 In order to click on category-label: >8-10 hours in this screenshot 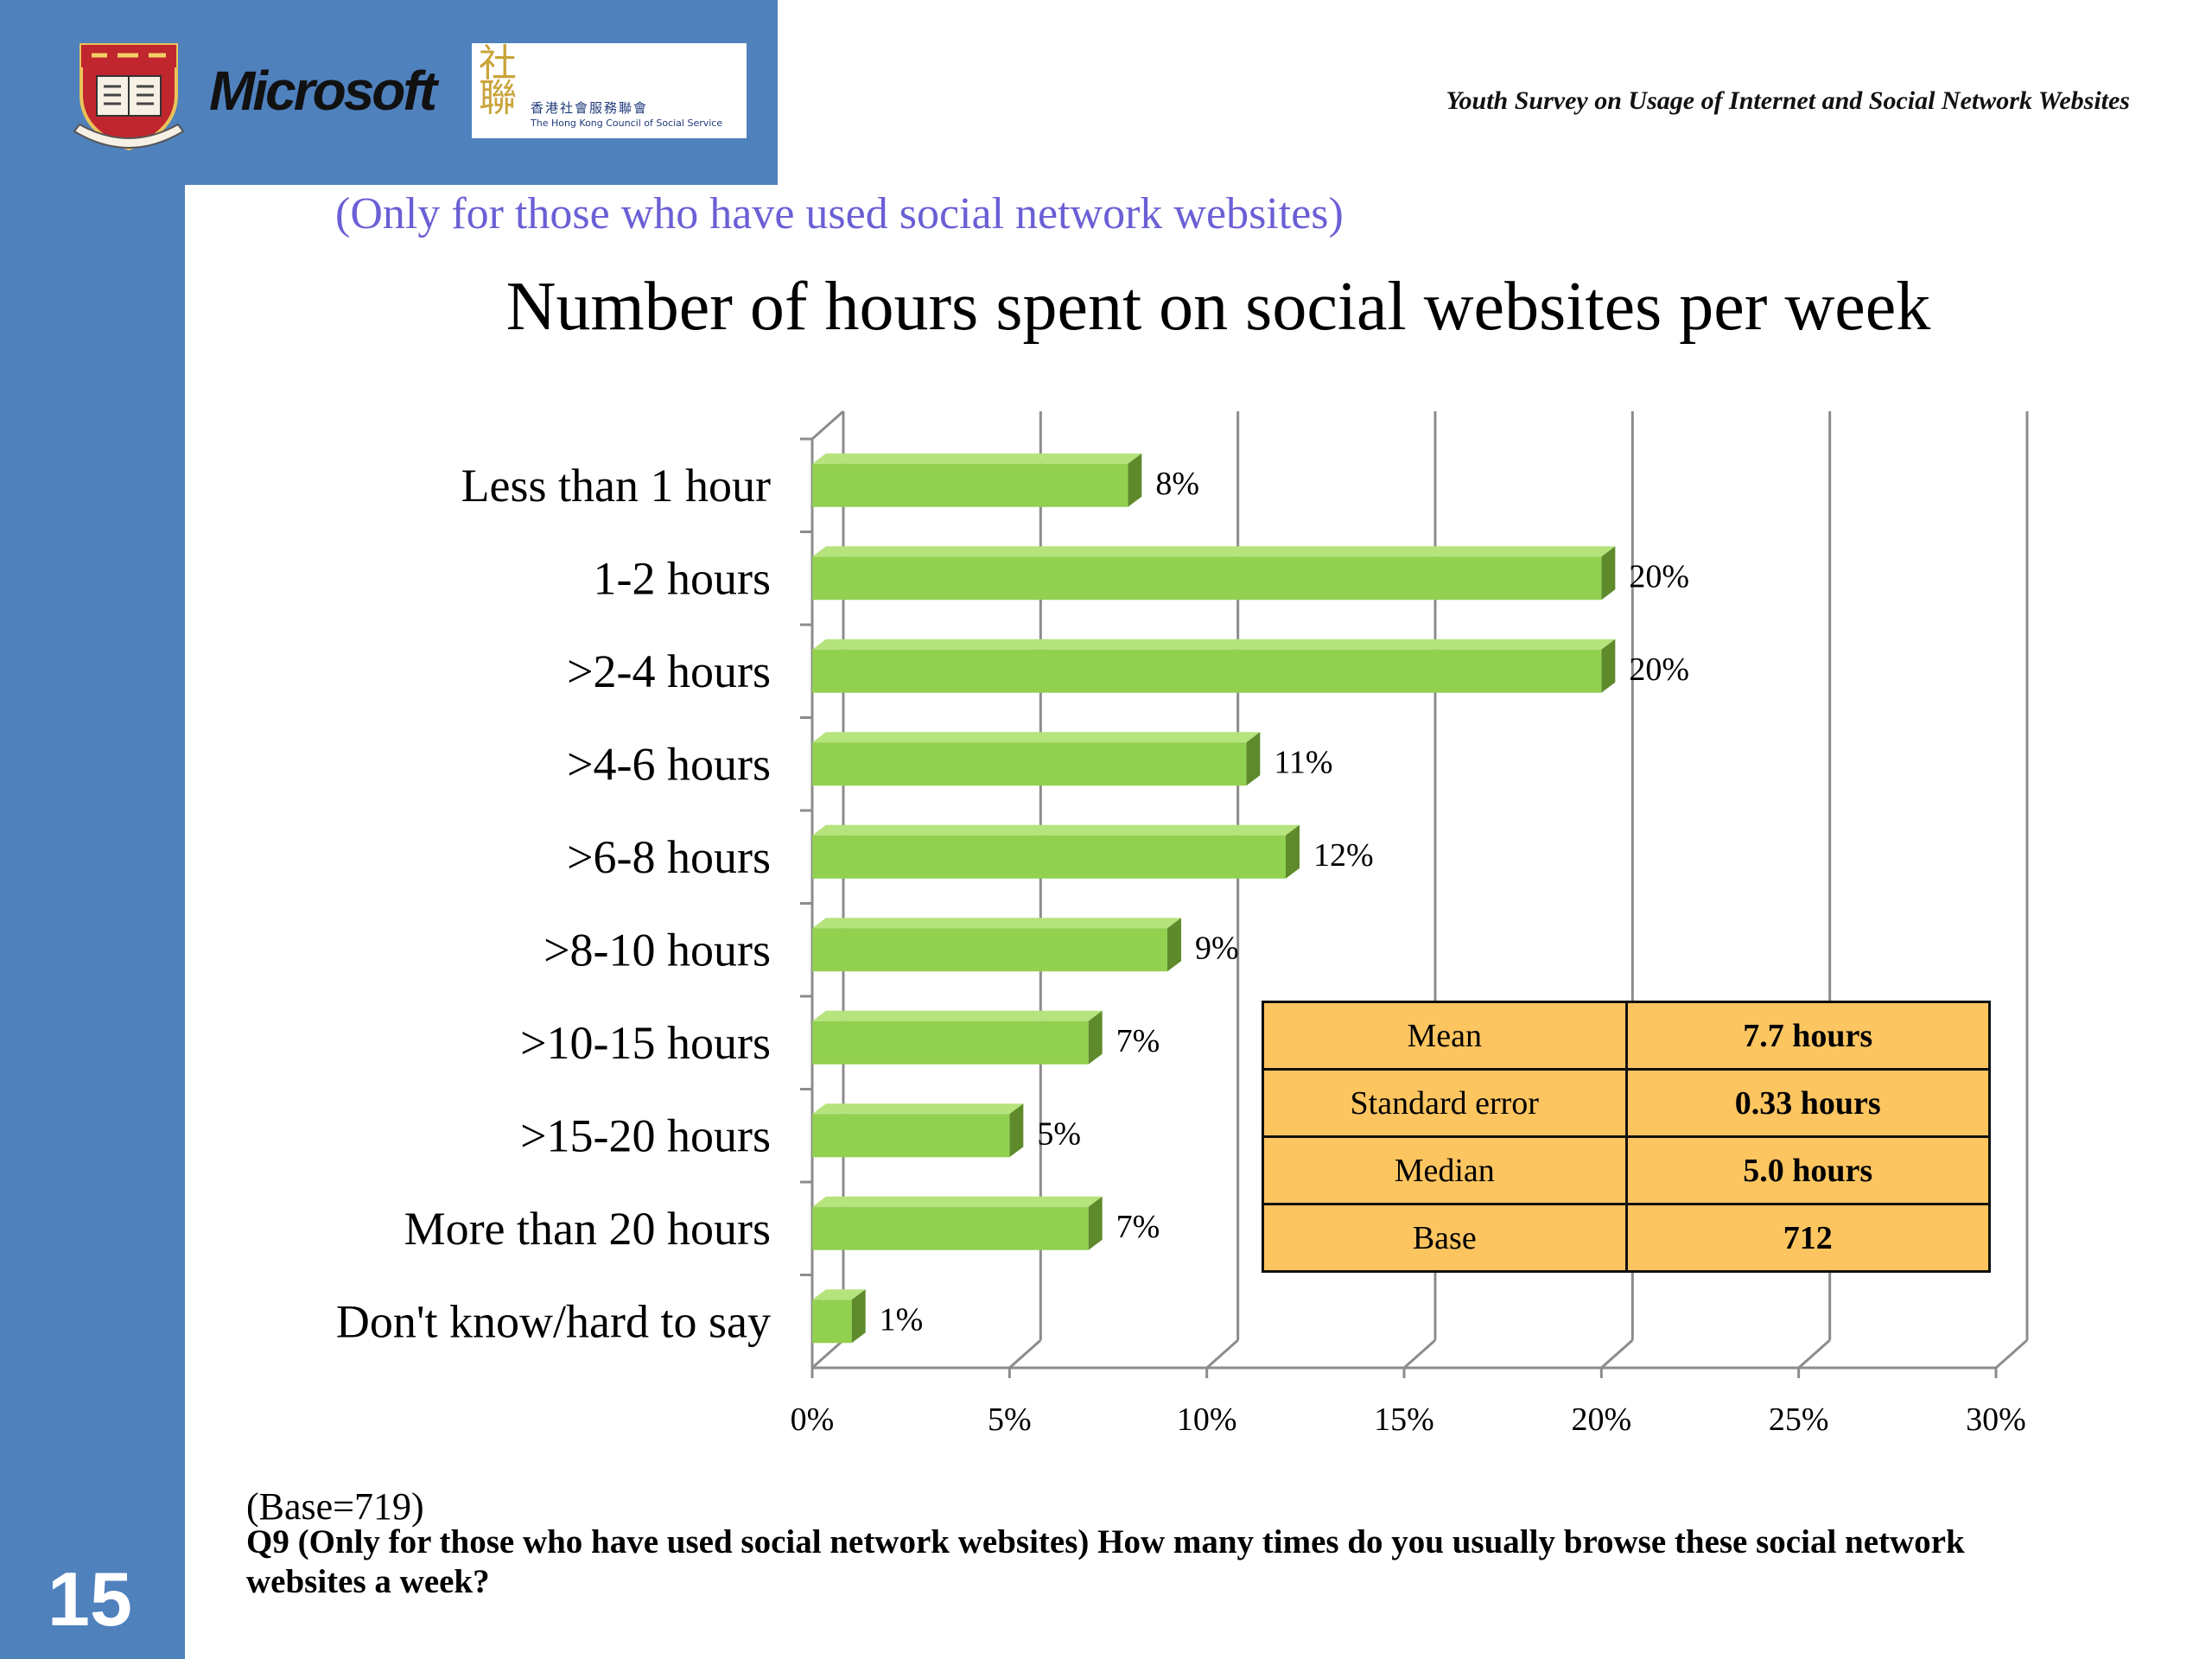, I will do `click(657, 950)`.